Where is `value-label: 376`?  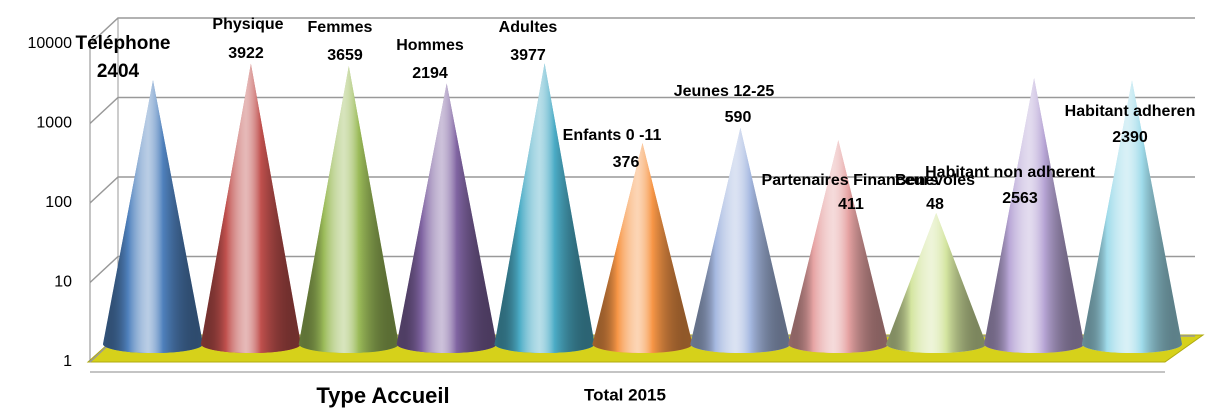
value-label: 376 is located at coordinates (626, 162).